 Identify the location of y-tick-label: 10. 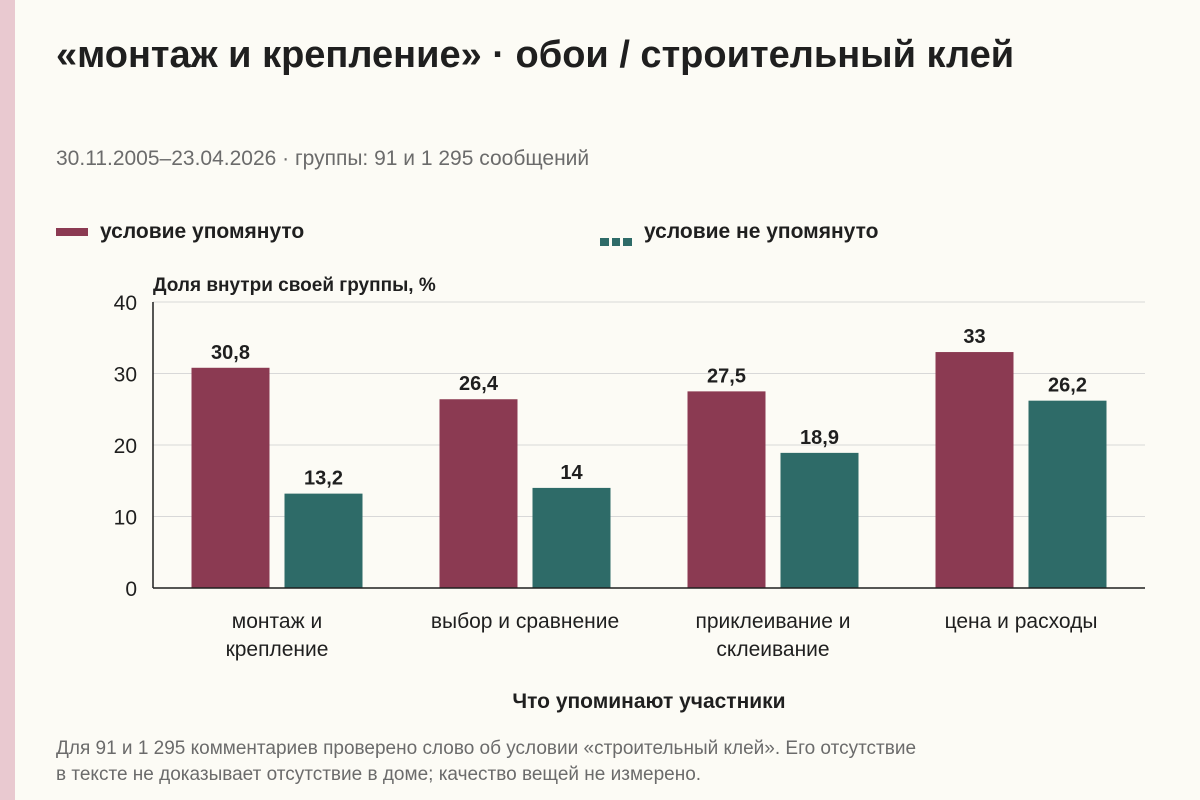
(125, 518).